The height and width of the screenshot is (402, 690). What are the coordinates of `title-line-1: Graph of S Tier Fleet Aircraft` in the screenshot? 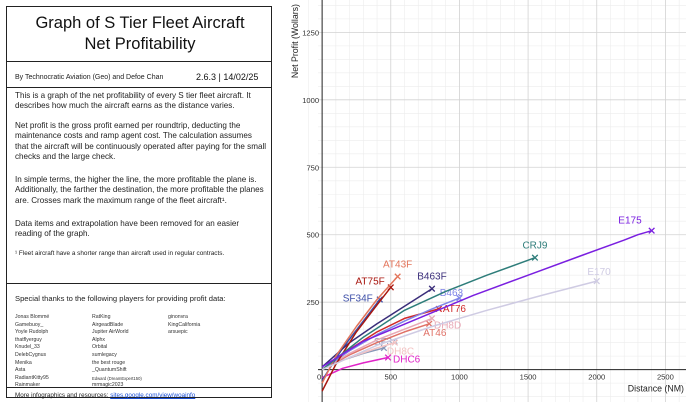 It's located at (140, 23).